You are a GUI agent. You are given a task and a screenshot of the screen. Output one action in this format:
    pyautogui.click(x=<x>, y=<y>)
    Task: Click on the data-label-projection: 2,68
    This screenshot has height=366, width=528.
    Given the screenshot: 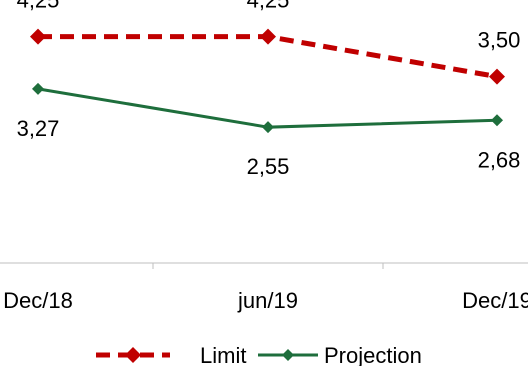 What is the action you would take?
    pyautogui.click(x=499, y=159)
    